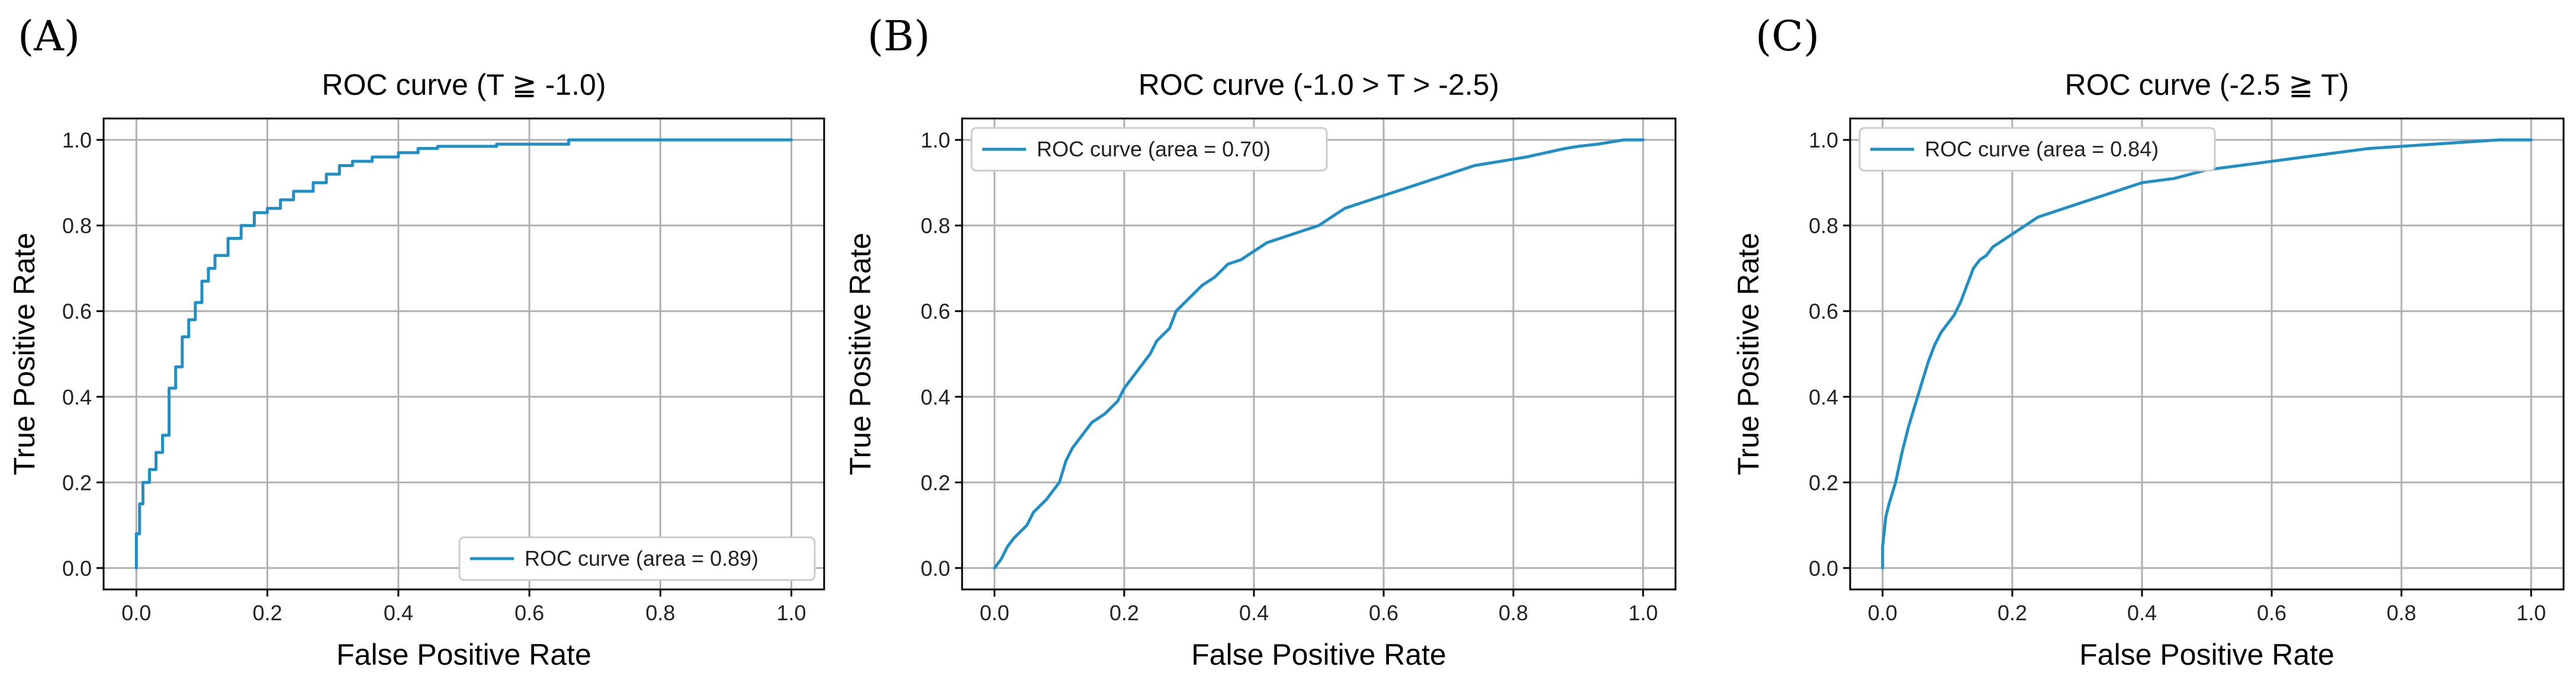  I want to click on panel-letter: (B), so click(898, 36).